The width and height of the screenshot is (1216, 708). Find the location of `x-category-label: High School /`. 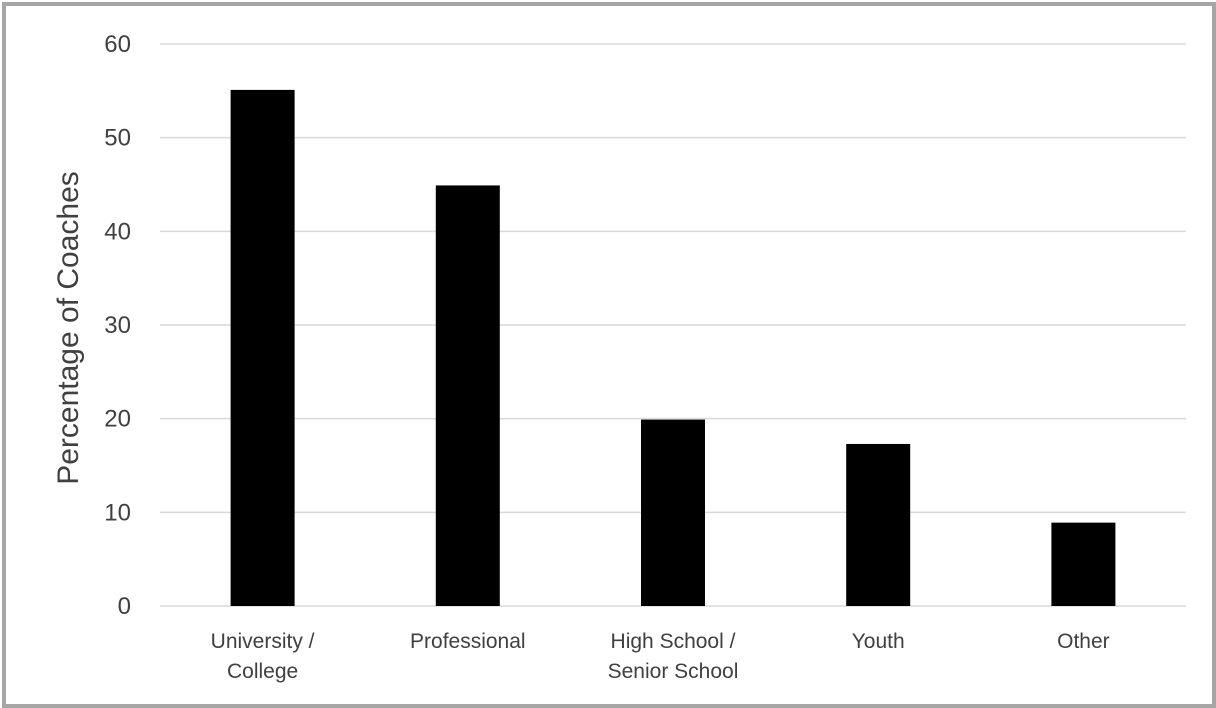

x-category-label: High School / is located at coordinates (673, 641).